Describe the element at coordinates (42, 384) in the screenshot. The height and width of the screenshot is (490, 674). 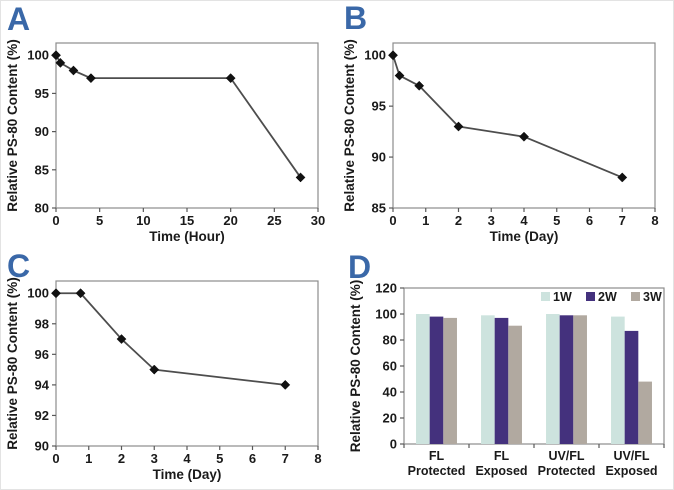
I see `y-tick-label: 94` at that location.